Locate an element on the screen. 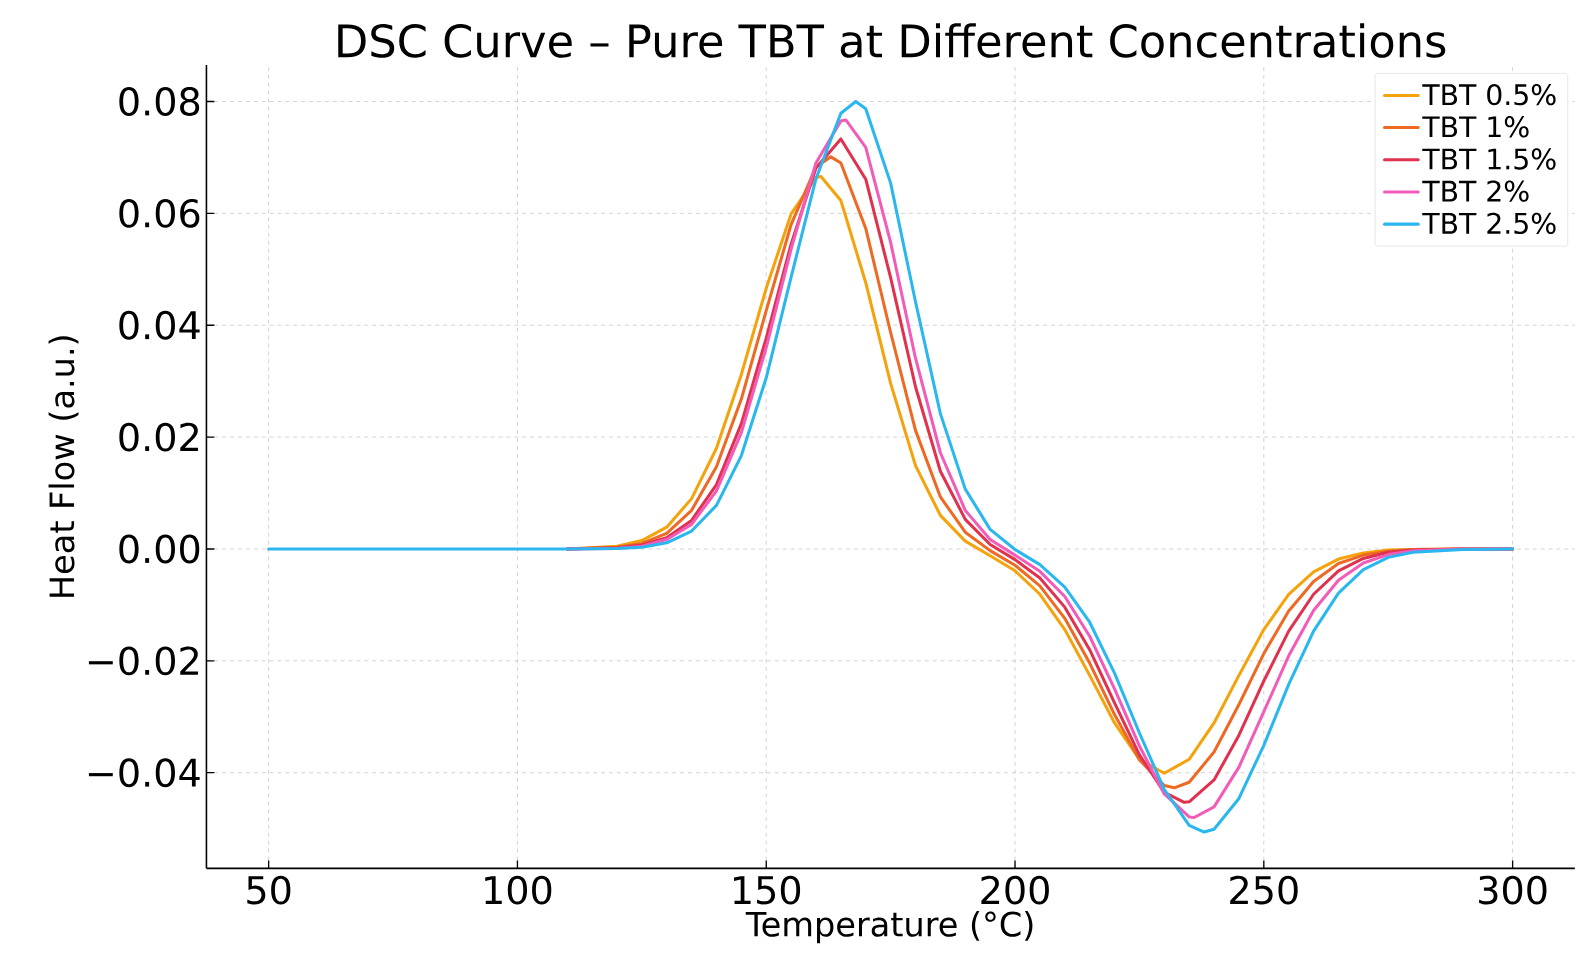 The image size is (1584, 961). y-tick-label: 0.08 is located at coordinates (159, 101).